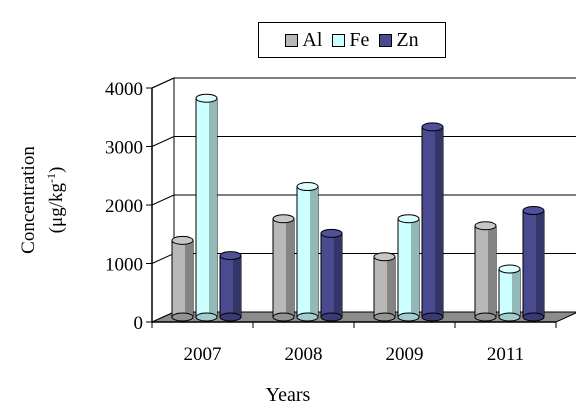 The height and width of the screenshot is (407, 576). I want to click on y-tick-label: 3000, so click(124, 148).